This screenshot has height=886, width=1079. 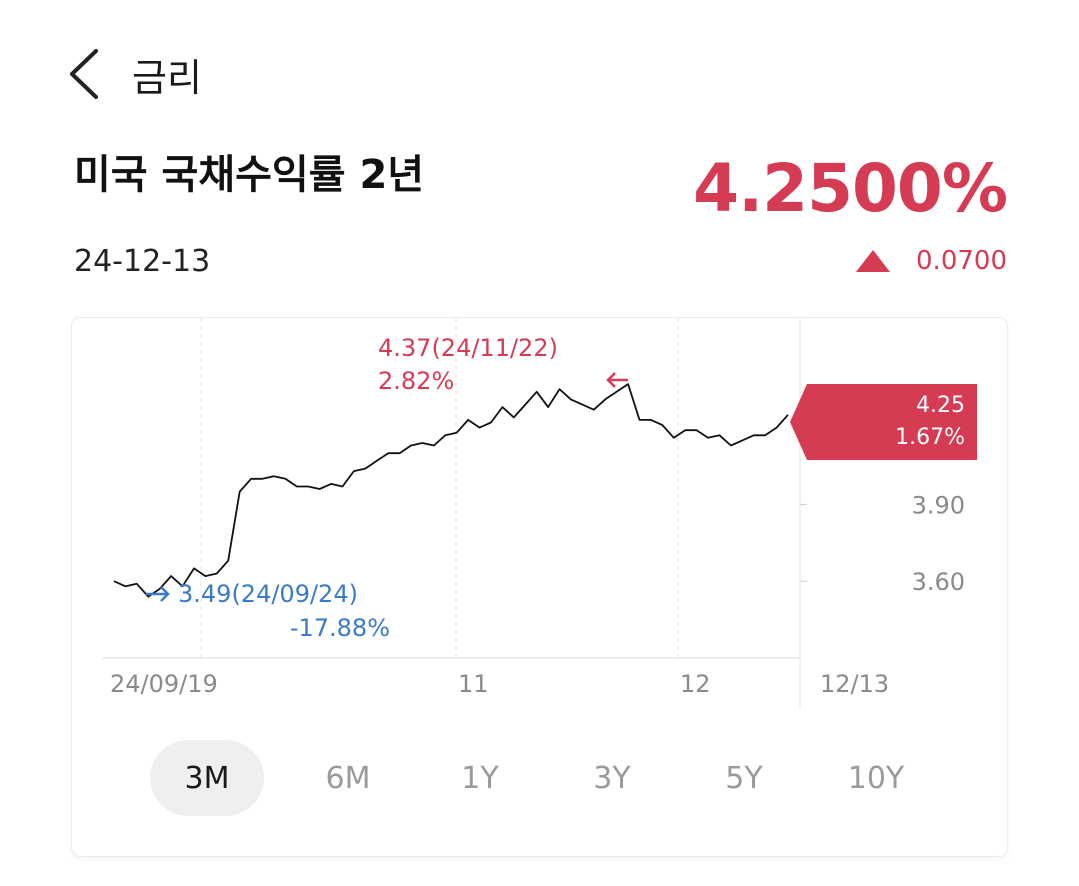 What do you see at coordinates (416, 381) in the screenshot?
I see `high-annotation-pct: 2.82%` at bounding box center [416, 381].